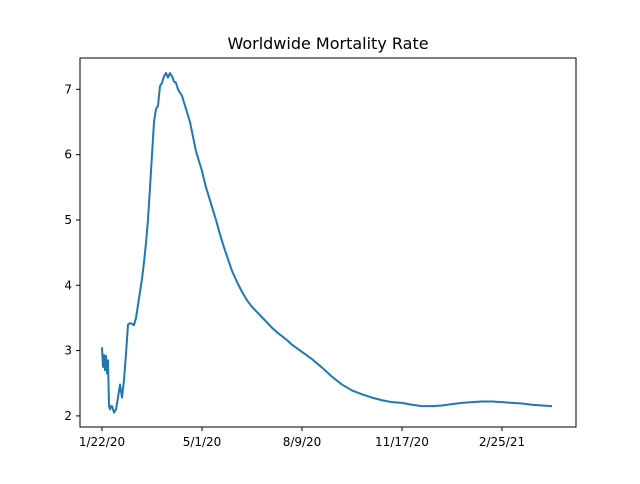  What do you see at coordinates (502, 442) in the screenshot?
I see `x-tick-label: 2/25/21` at bounding box center [502, 442].